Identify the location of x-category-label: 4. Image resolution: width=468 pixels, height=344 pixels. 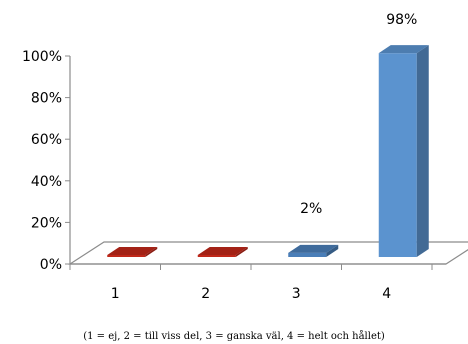
(386, 294).